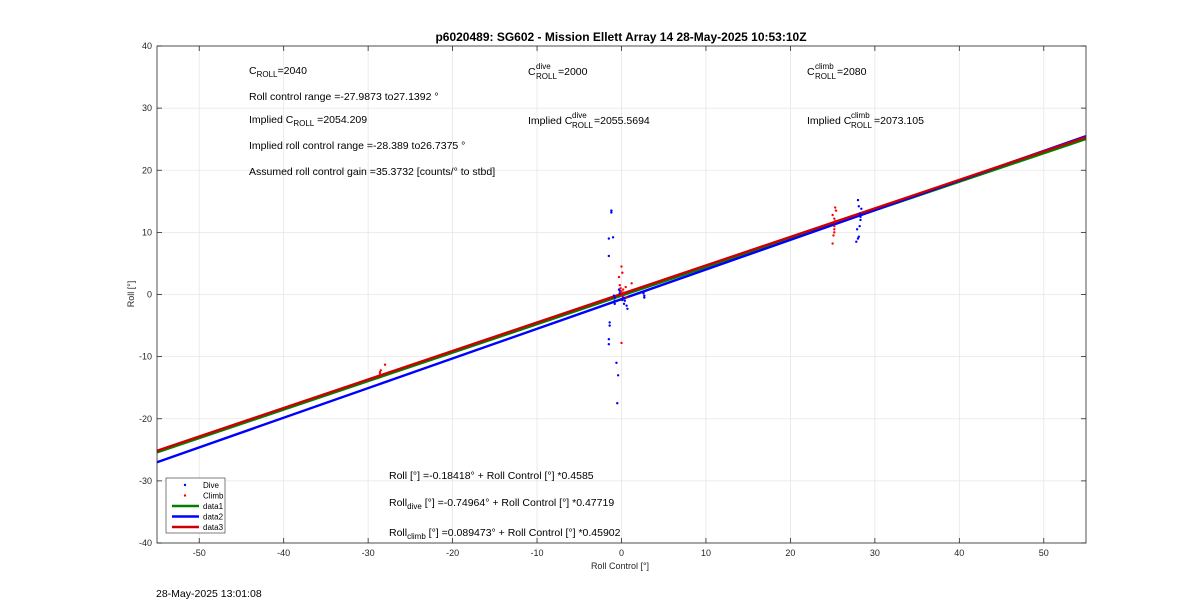 The image size is (1200, 611). Describe the element at coordinates (147, 46) in the screenshot. I see `y-tick-label: 40` at that location.